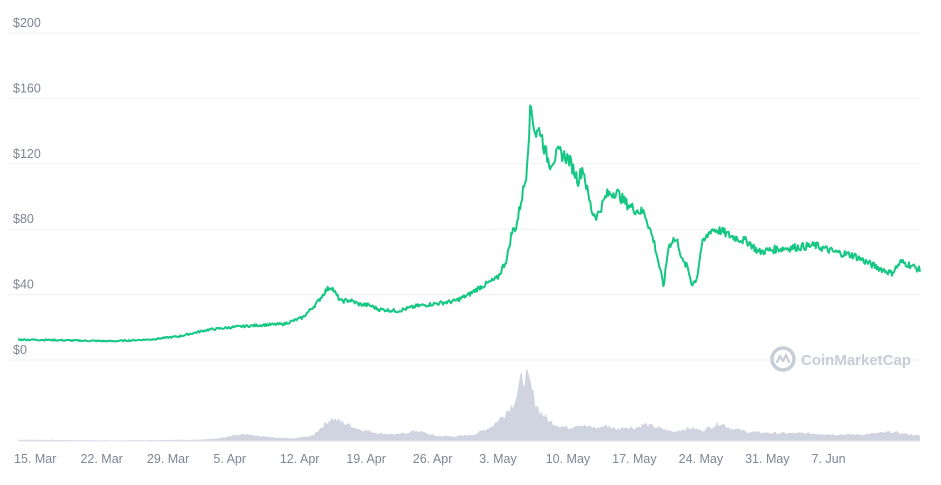 This screenshot has width=941, height=485. What do you see at coordinates (783, 359) in the screenshot?
I see `coinmarketcap-logo-icon` at bounding box center [783, 359].